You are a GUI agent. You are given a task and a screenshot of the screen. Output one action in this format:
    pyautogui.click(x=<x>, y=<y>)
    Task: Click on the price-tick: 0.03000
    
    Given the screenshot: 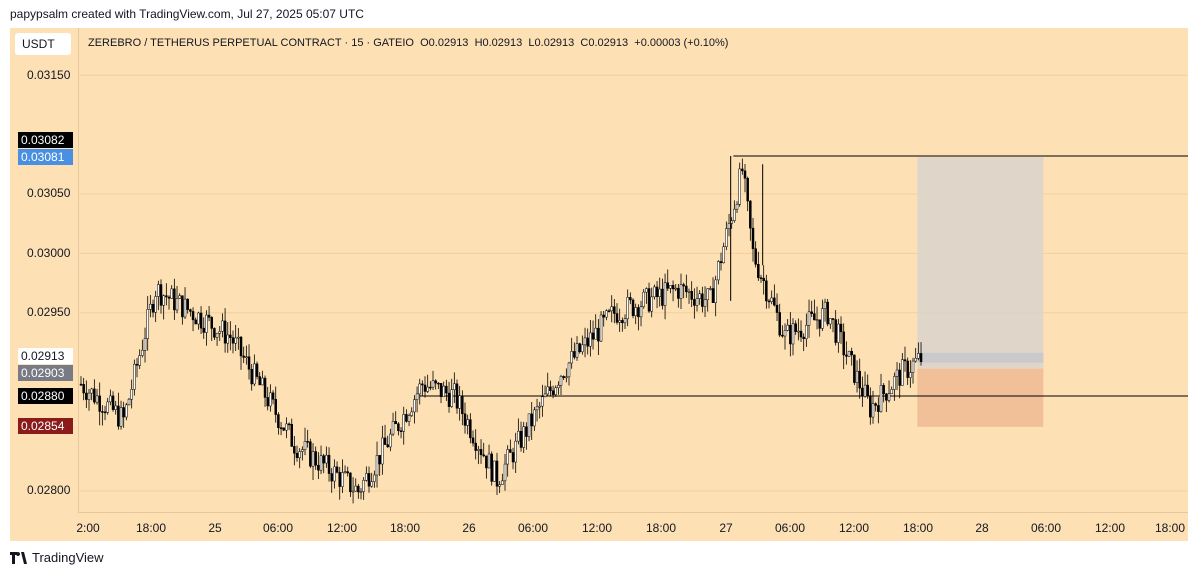 What is the action you would take?
    pyautogui.click(x=49, y=253)
    